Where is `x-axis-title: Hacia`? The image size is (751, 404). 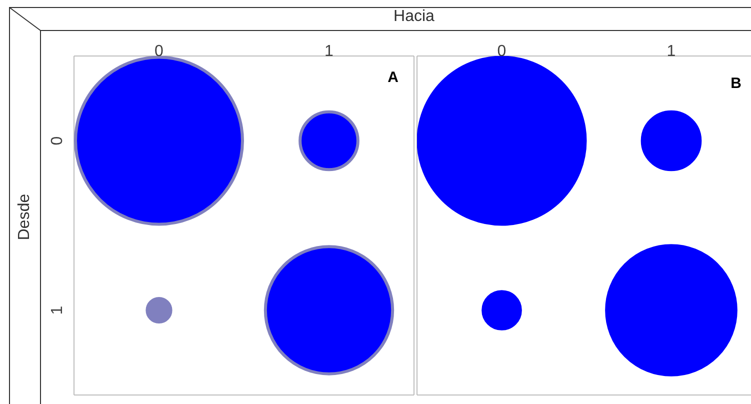 x-axis-title: Hacia is located at coordinates (414, 17).